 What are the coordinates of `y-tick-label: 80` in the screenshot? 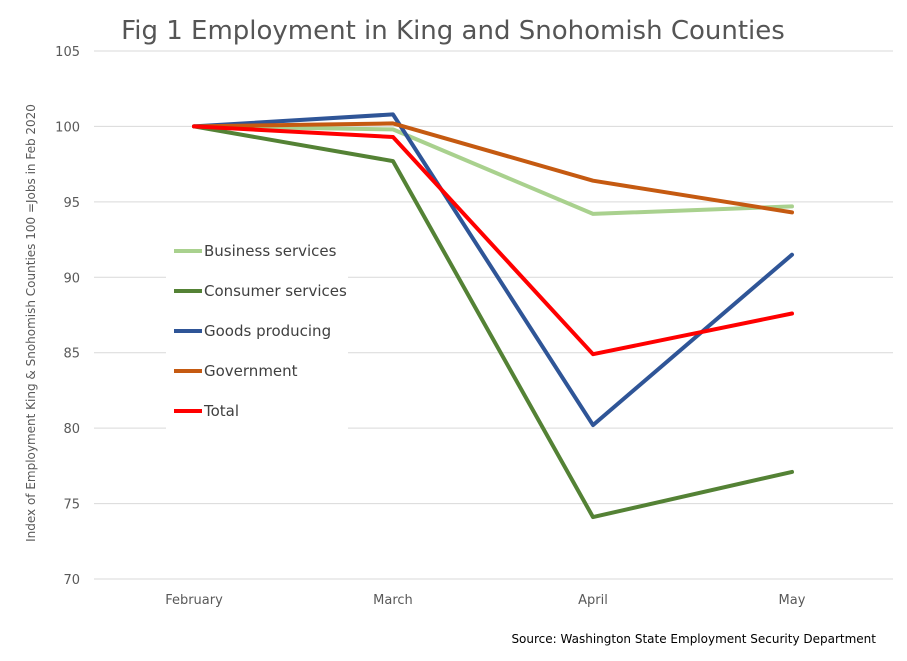 It's located at (71, 429).